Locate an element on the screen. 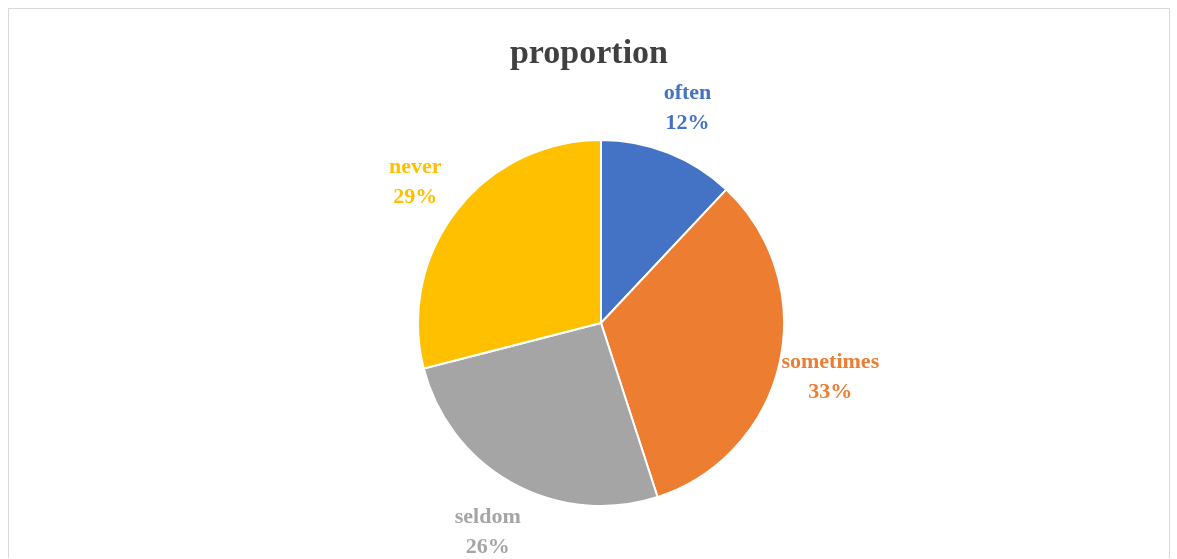 The image size is (1177, 559). slice-label: often is located at coordinates (687, 91).